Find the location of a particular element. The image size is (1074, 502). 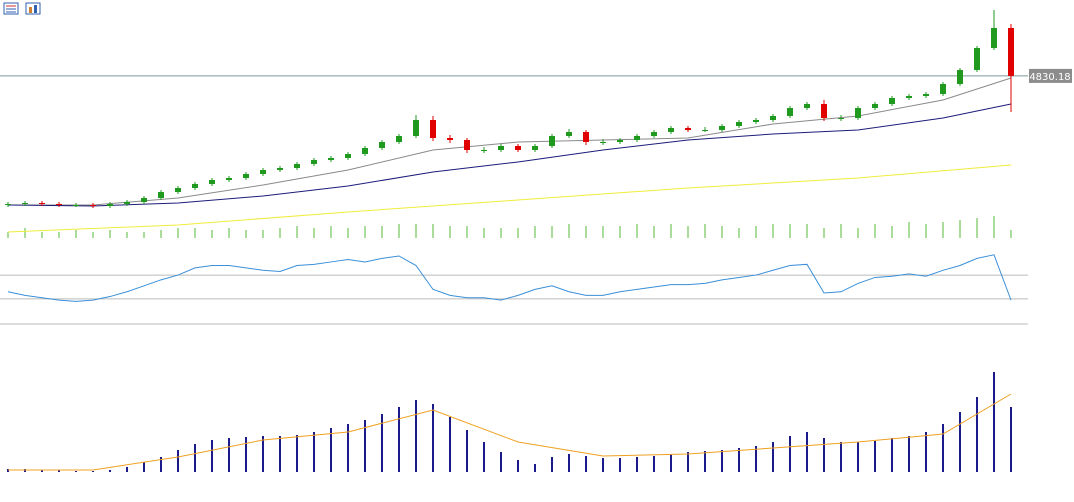

rsi-line is located at coordinates (509, 278).